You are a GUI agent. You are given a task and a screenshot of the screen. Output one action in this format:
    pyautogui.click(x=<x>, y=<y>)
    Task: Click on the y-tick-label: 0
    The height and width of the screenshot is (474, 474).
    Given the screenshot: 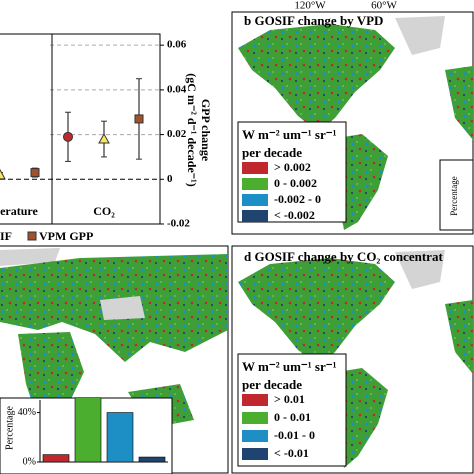 What is the action you would take?
    pyautogui.click(x=170, y=179)
    